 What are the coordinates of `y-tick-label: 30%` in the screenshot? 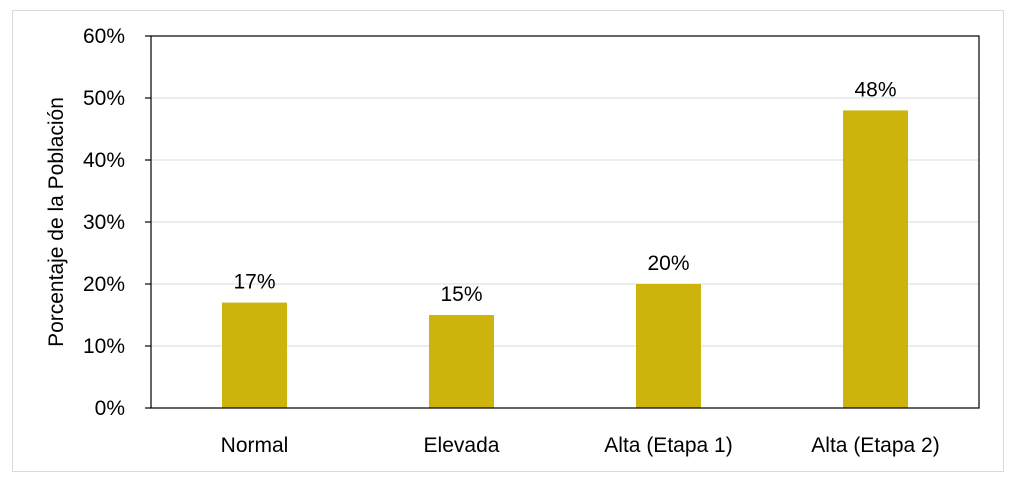 It's located at (104, 222).